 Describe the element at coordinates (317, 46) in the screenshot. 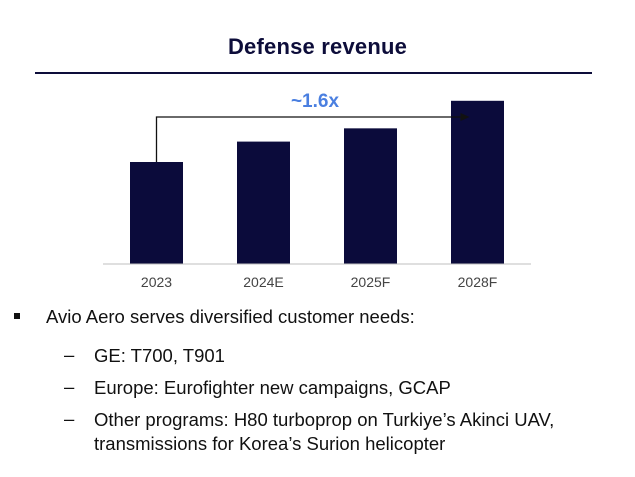

I see `slide-title: Defense revenue` at that location.